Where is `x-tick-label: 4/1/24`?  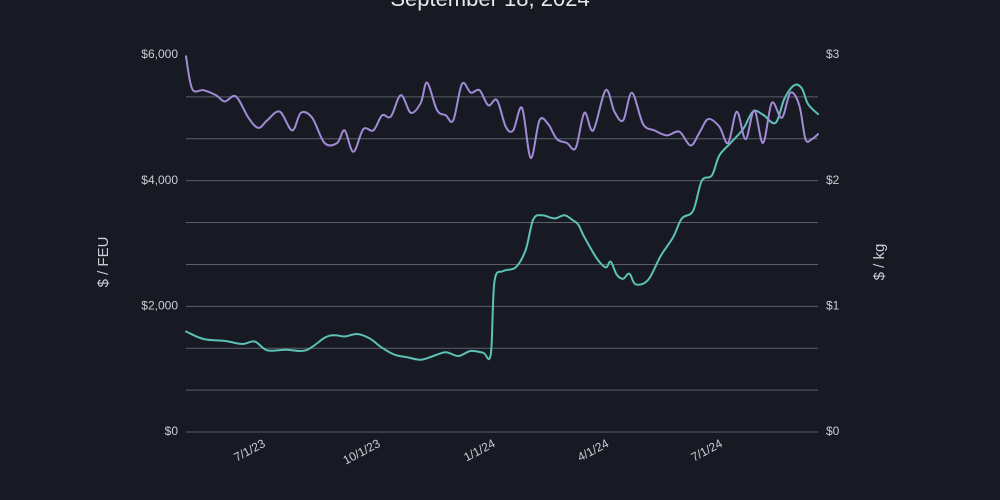
x-tick-label: 4/1/24 is located at coordinates (593, 450).